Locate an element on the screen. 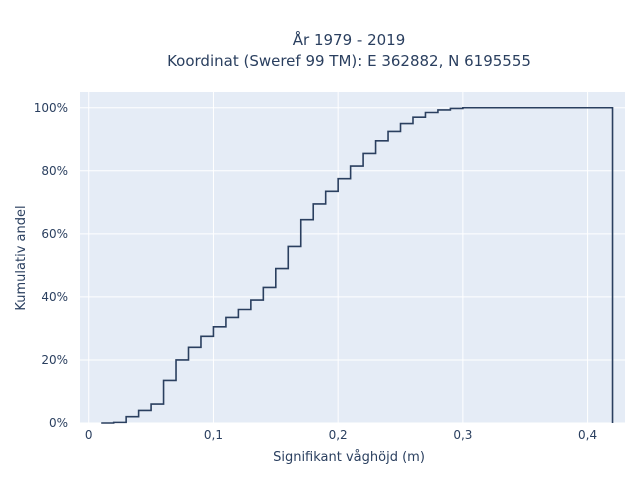 The image size is (640, 480). x-tick-label: 0,3 is located at coordinates (462, 435).